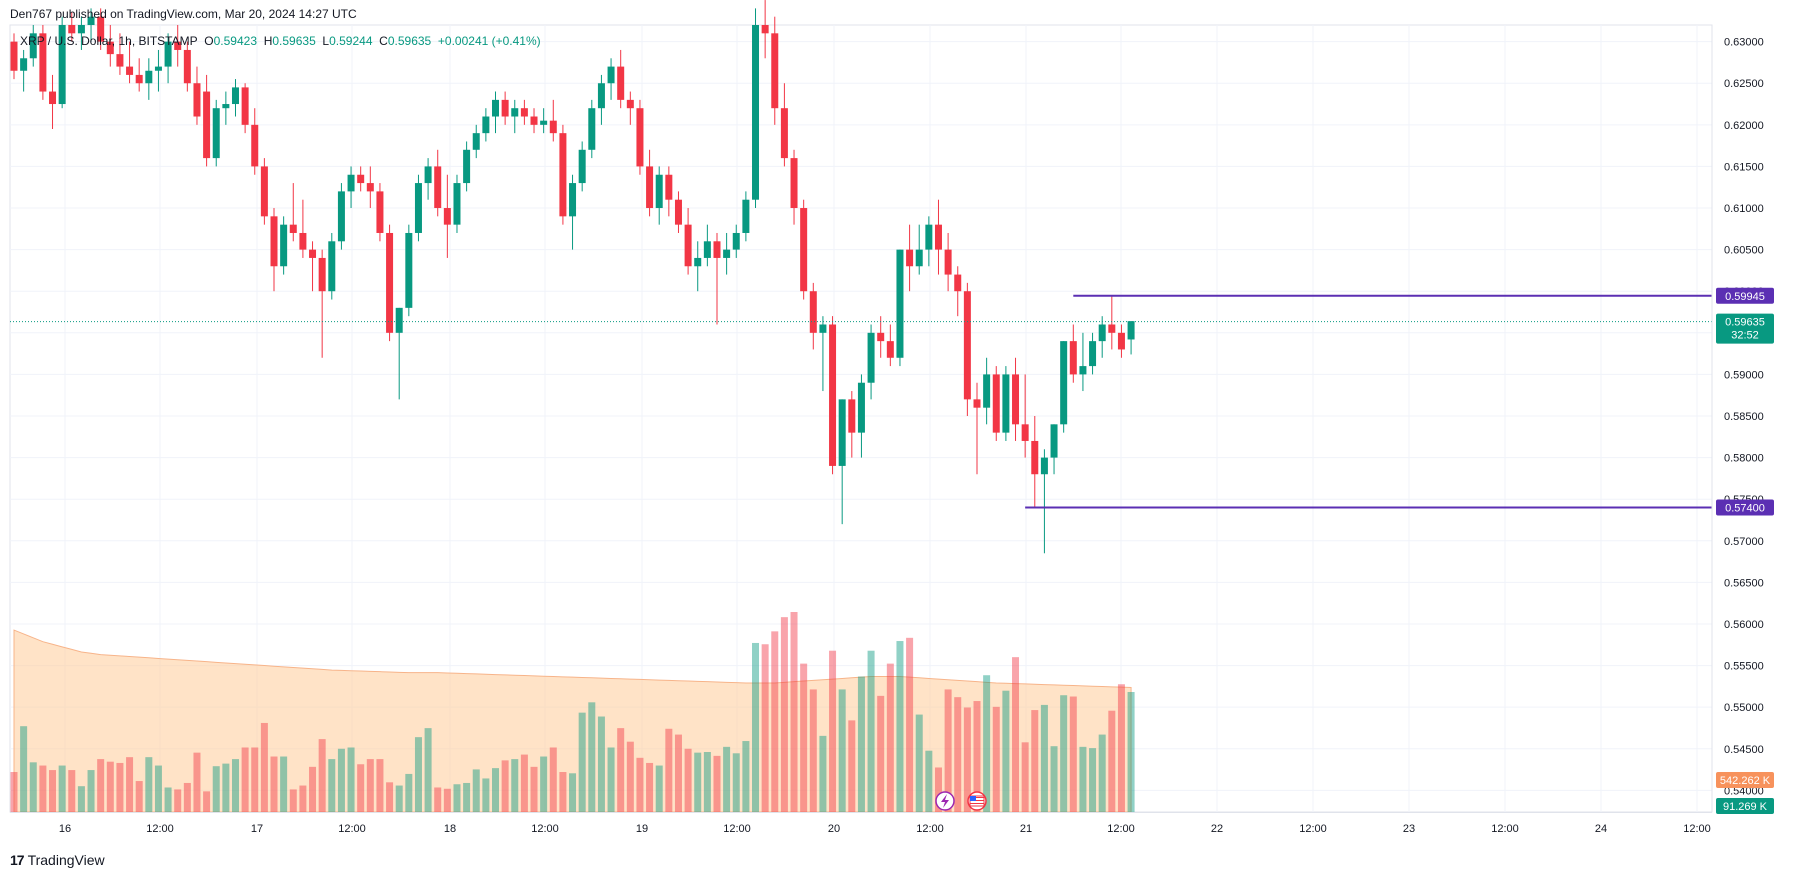 This screenshot has width=1794, height=877. I want to click on level-badge, so click(1745, 295).